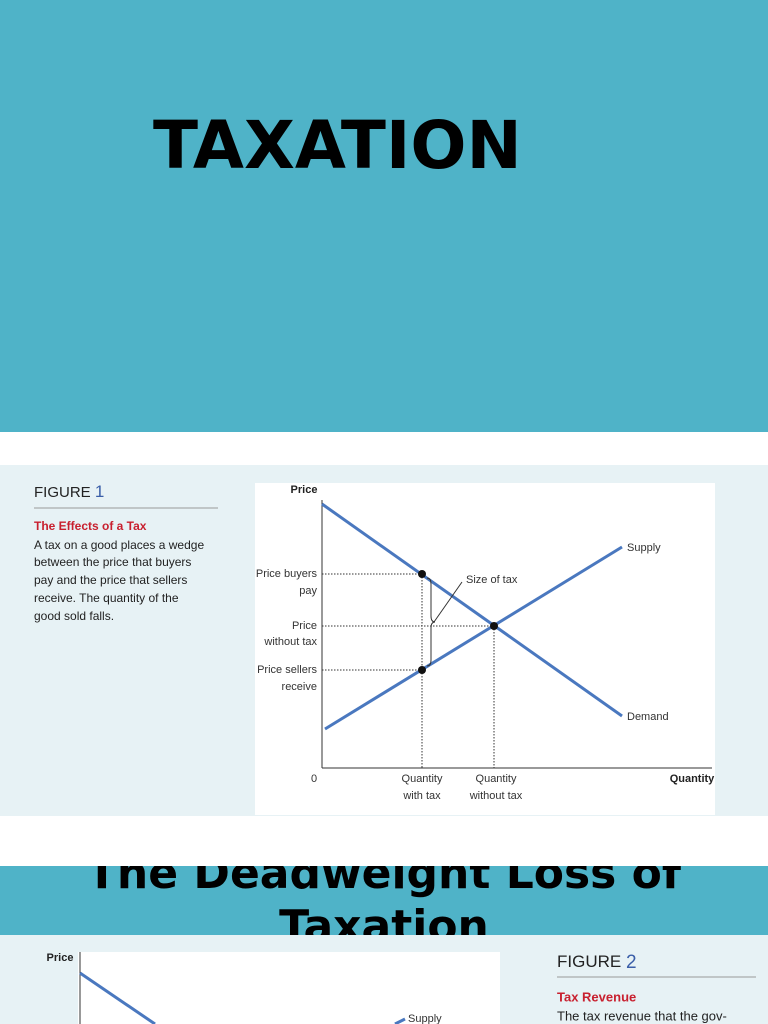 Image resolution: width=768 pixels, height=1024 pixels. Describe the element at coordinates (631, 962) in the screenshot. I see `figure-number: 2` at that location.